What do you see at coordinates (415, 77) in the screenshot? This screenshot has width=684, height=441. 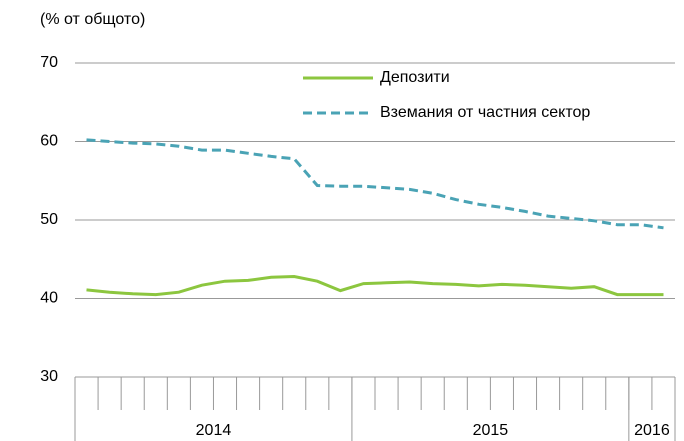 I see `legend-label: Депозити` at bounding box center [415, 77].